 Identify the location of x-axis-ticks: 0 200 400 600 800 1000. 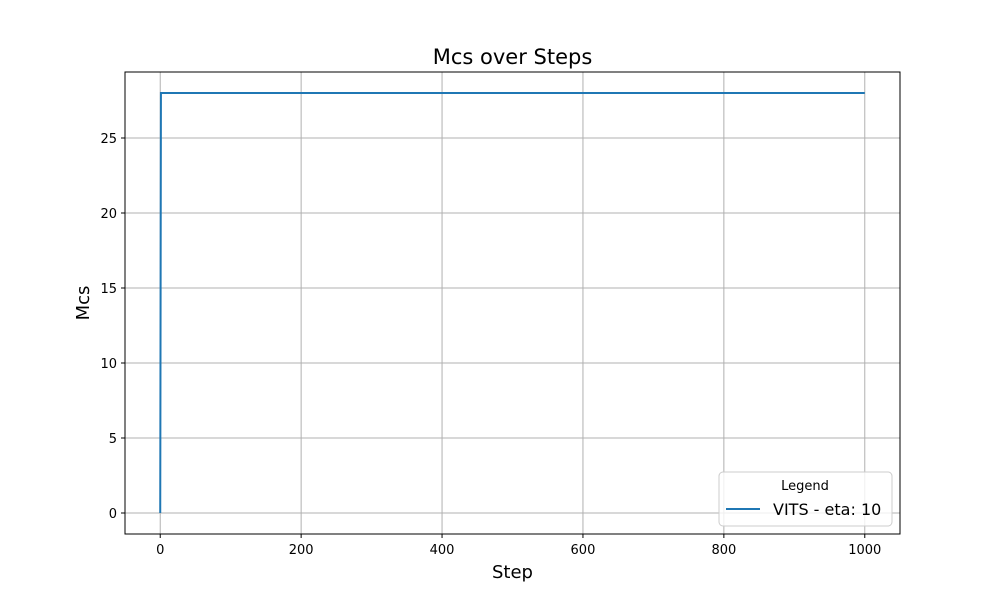
(518, 546).